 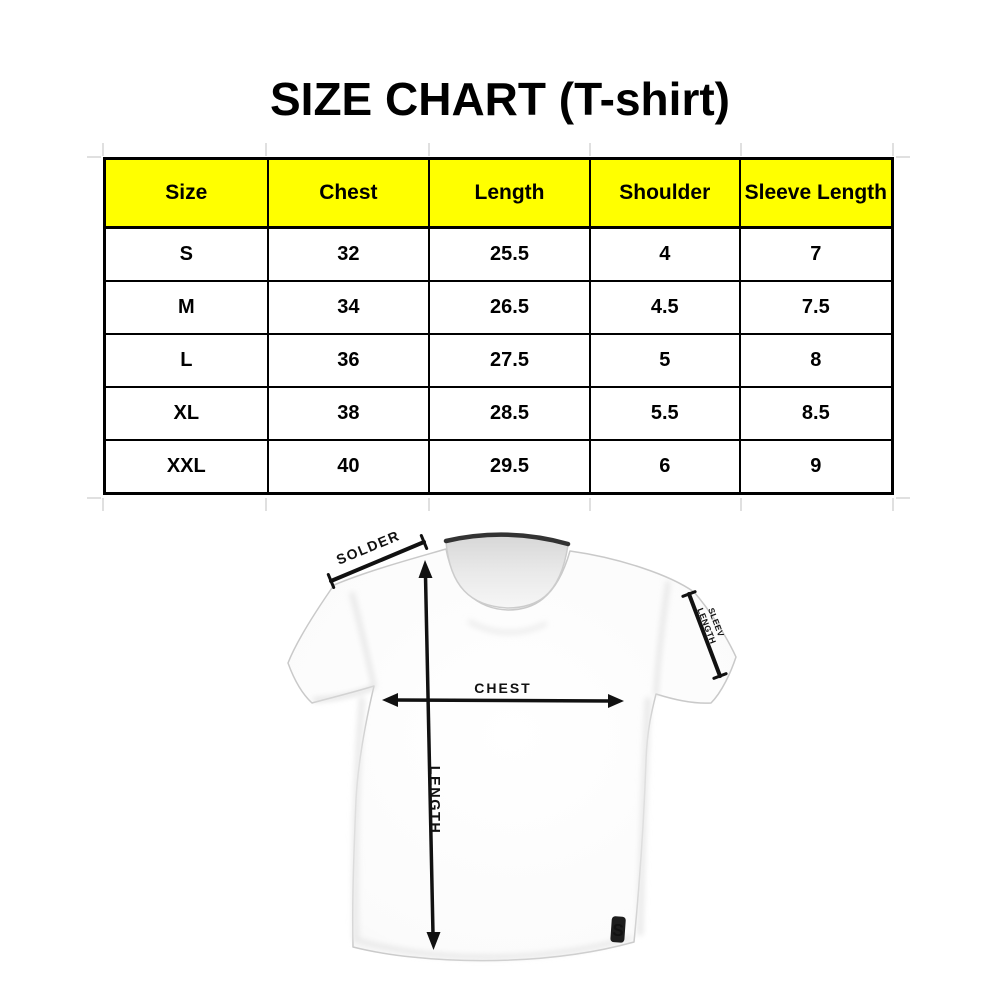 I want to click on size-row: XL 38 28.5 5.5 8.5, so click(x=498, y=413).